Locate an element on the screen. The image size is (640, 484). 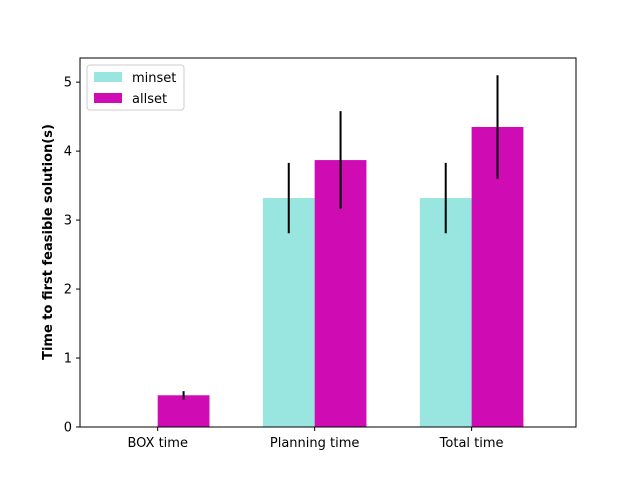
x-axis: BOX time Planning time Total time is located at coordinates (315, 439).